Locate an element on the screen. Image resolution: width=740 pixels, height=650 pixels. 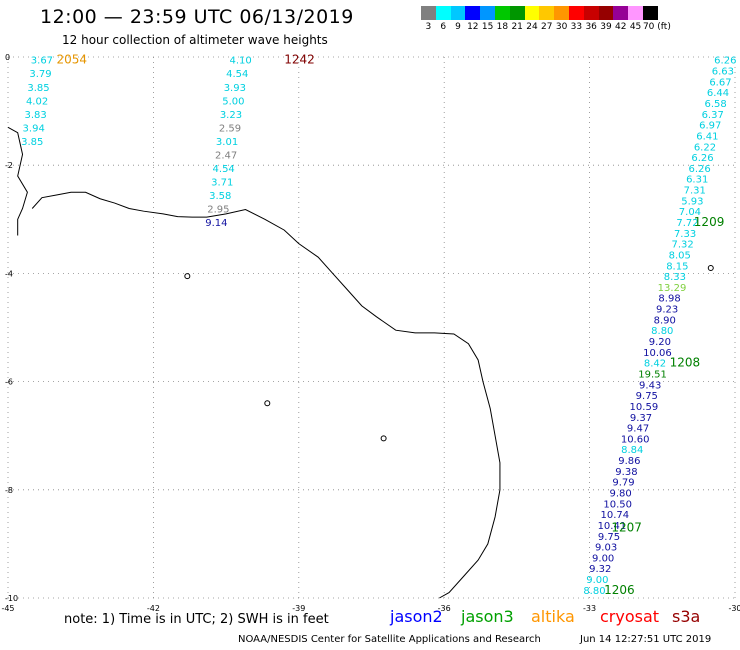
wave-height-label: 6.44 is located at coordinates (718, 93).